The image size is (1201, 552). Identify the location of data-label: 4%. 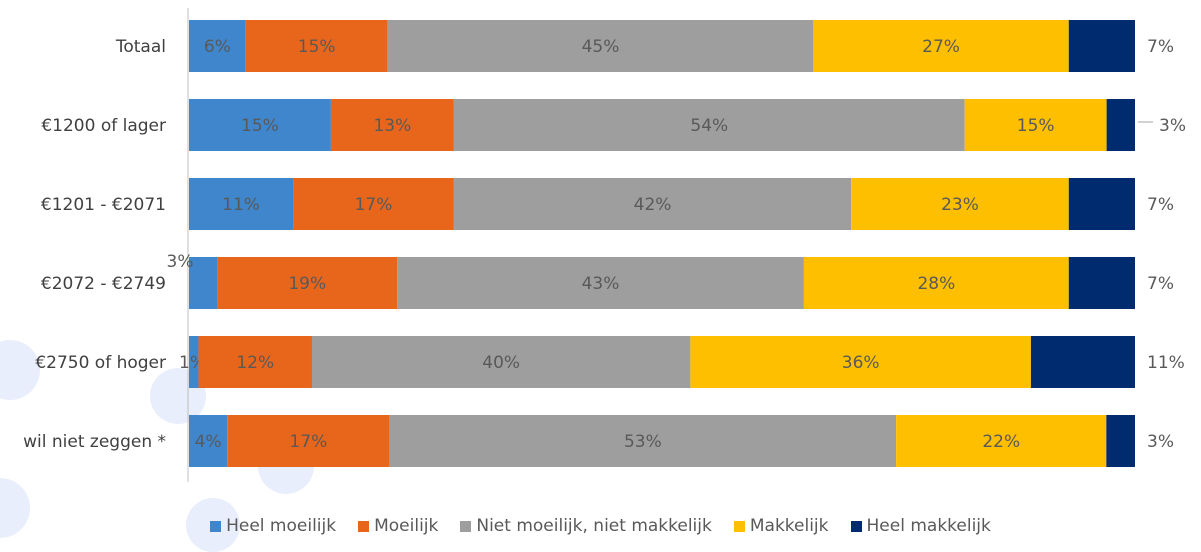
(208, 442).